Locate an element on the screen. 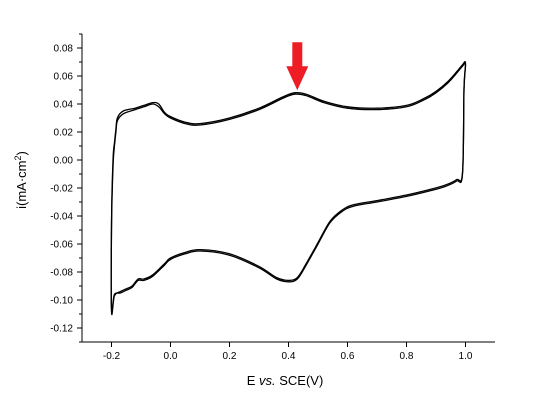 Image resolution: width=560 pixels, height=403 pixels. y-axis-title-pre: i(mA is located at coordinates (21, 195).